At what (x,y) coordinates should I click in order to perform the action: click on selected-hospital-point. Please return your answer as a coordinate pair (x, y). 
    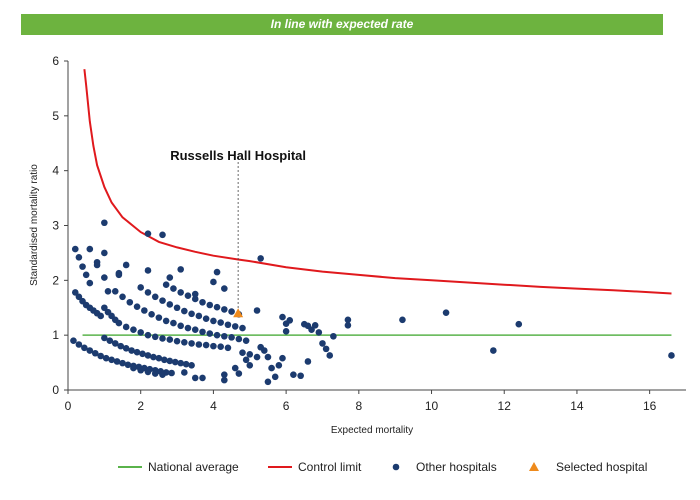
    Looking at the image, I should click on (238, 313).